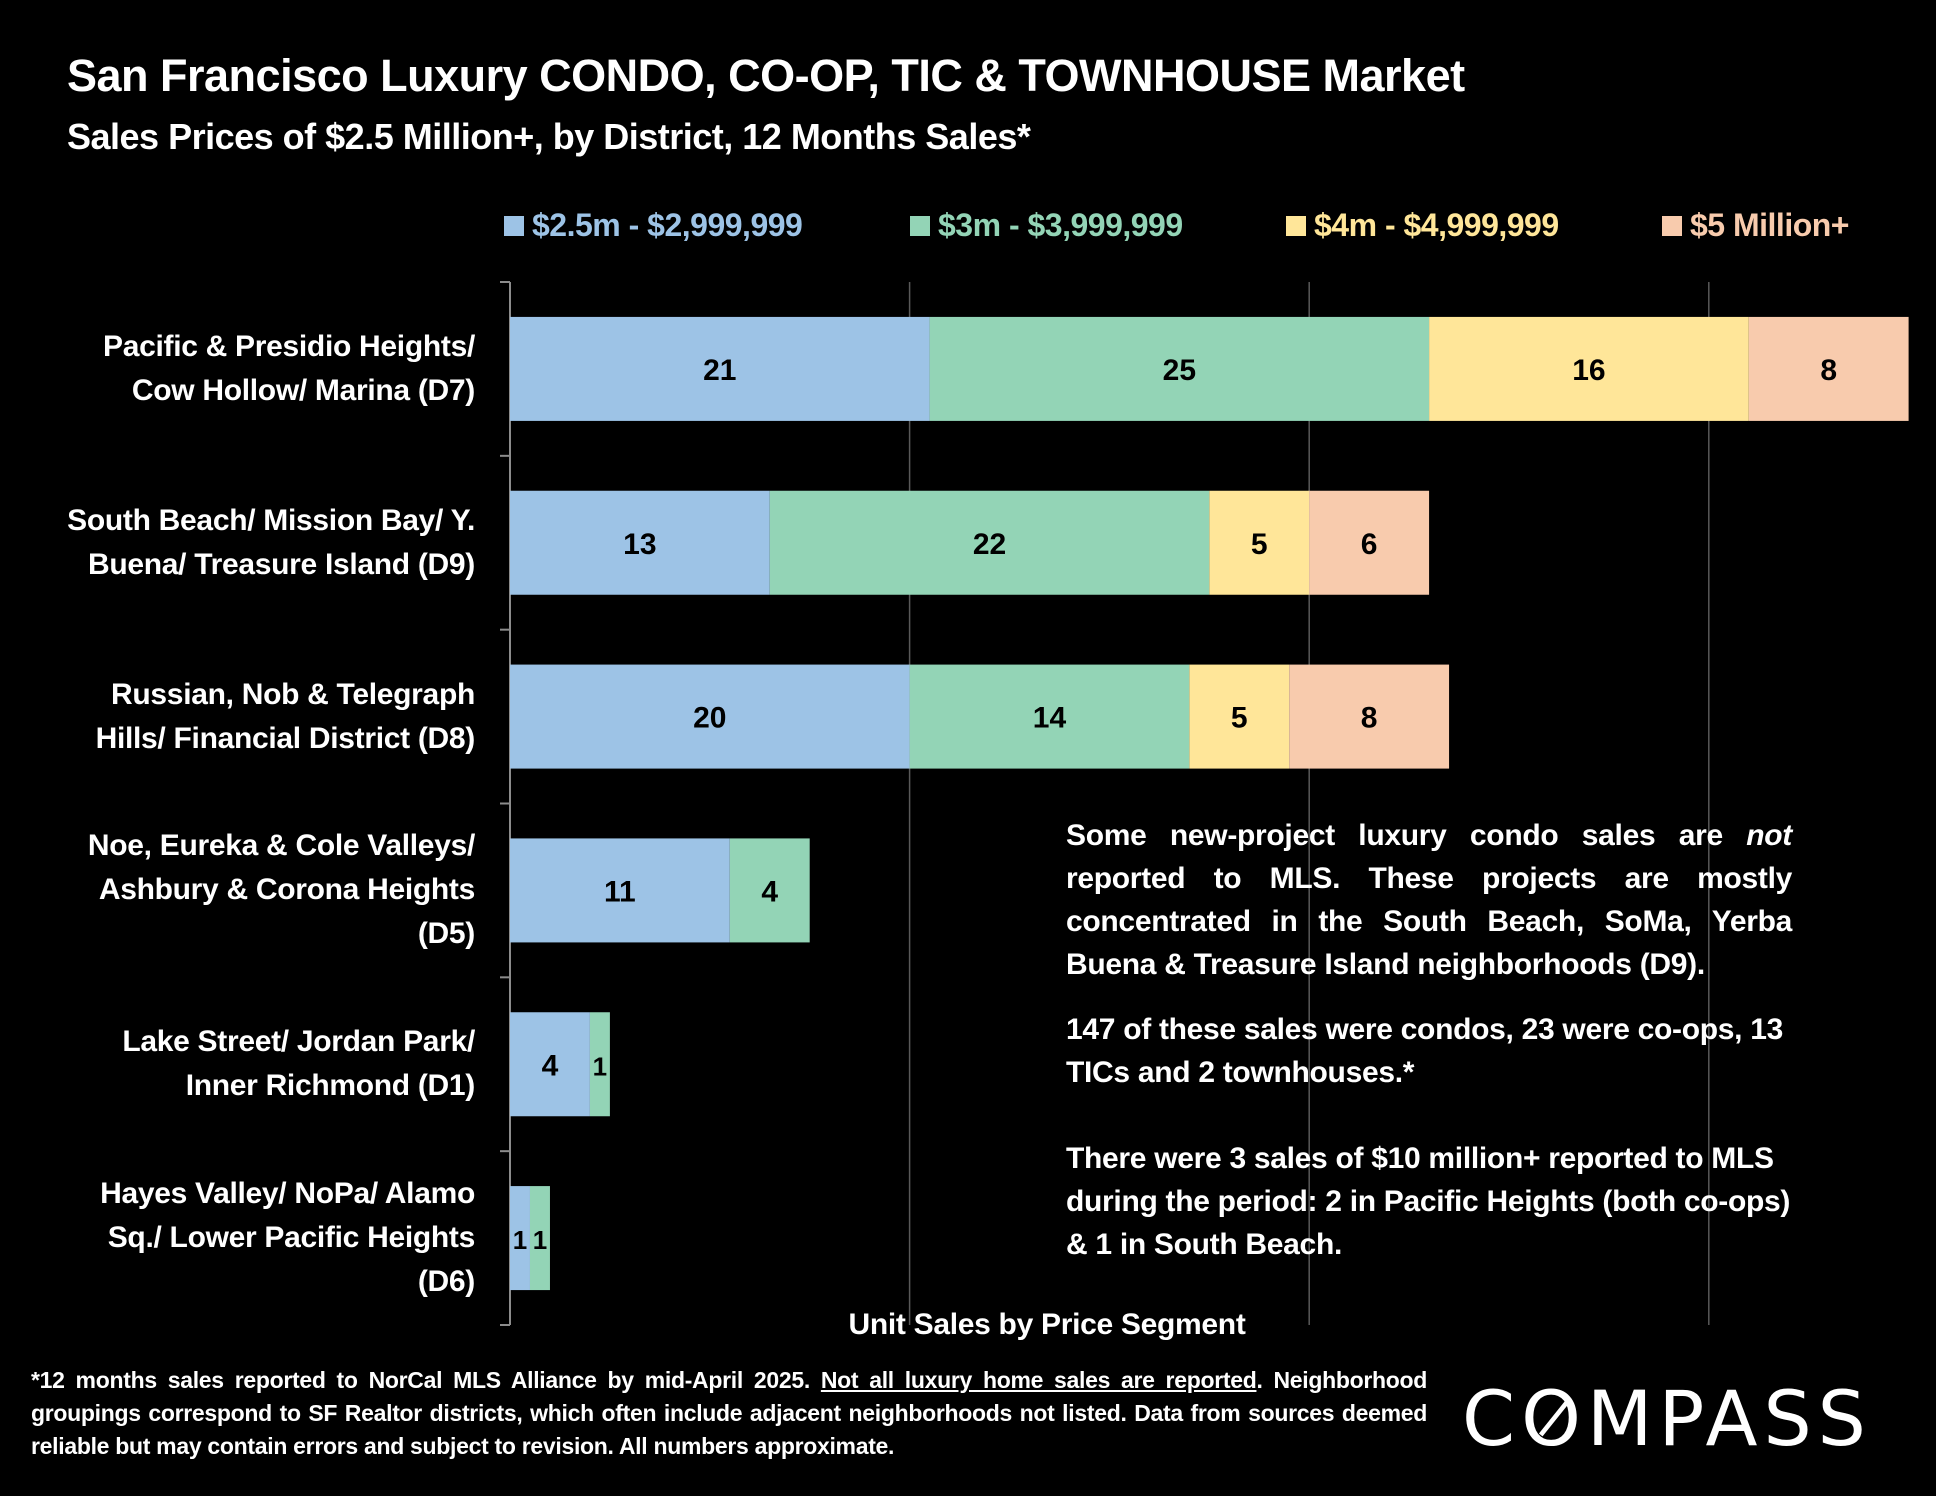 The width and height of the screenshot is (1936, 1496). I want to click on data-label: 14, so click(1050, 718).